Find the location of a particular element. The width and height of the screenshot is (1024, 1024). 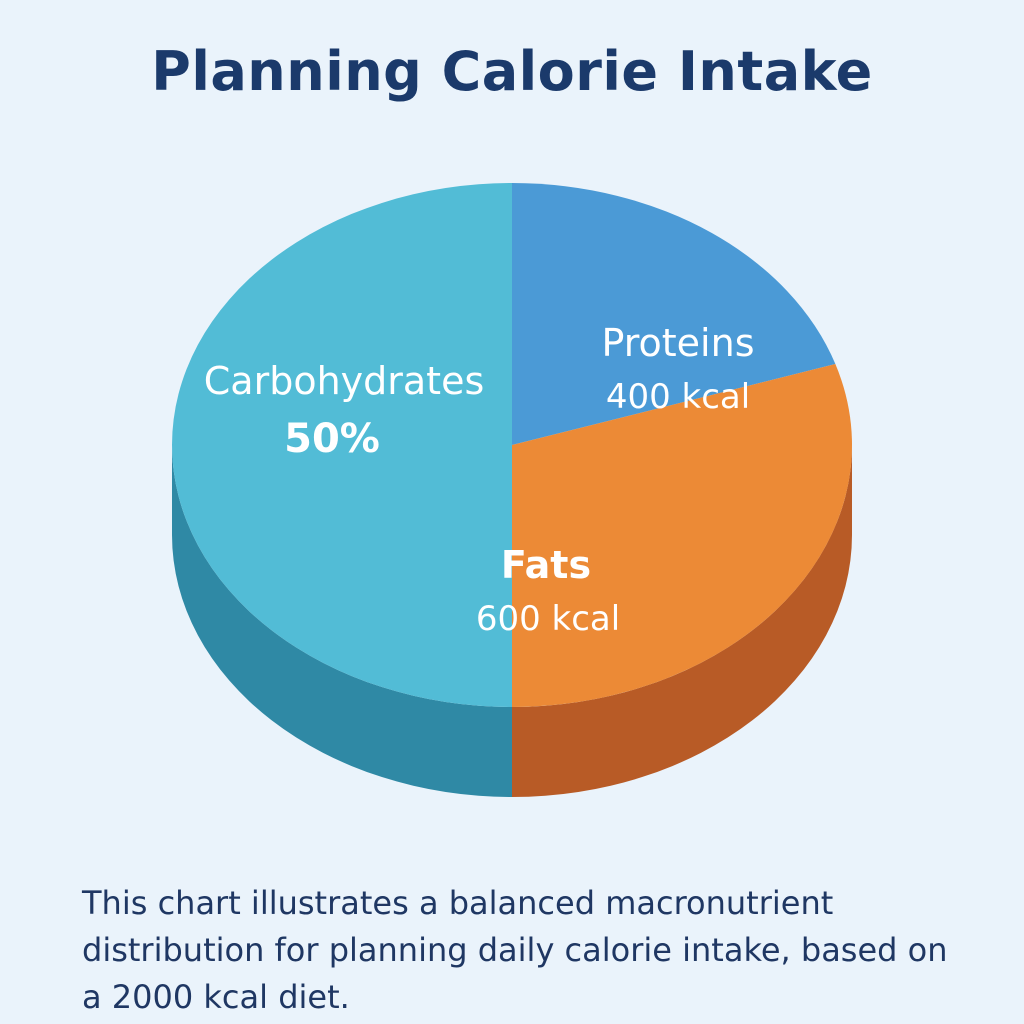

slice-side-carbohydrates is located at coordinates (342, 621).